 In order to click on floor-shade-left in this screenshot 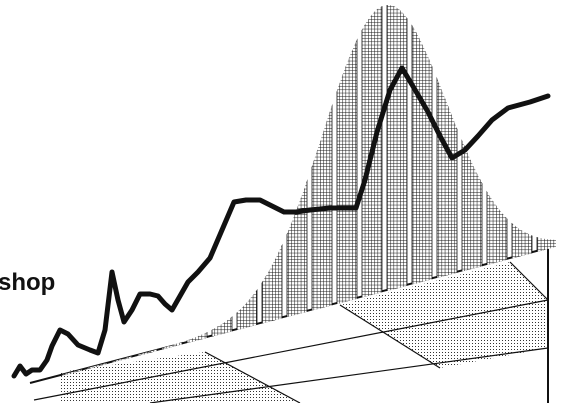, I will do `click(180, 377)`.